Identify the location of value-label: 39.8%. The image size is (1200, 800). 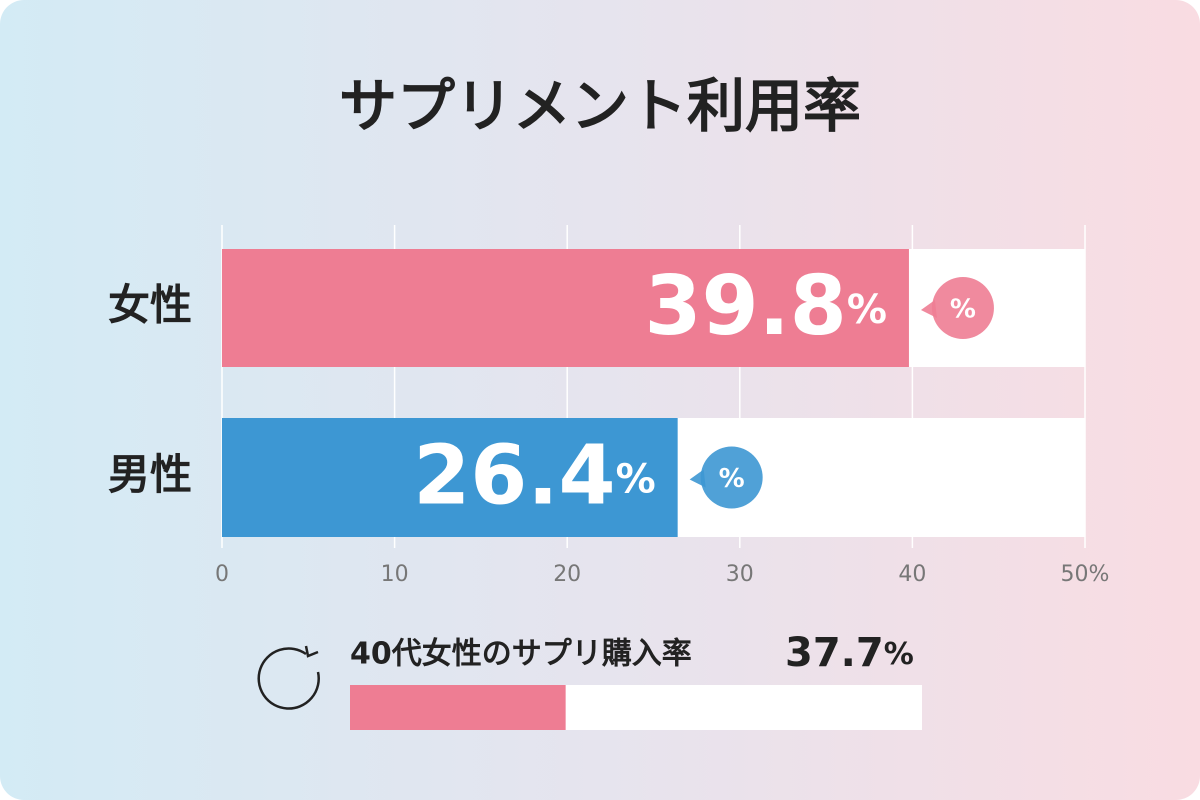
(766, 306).